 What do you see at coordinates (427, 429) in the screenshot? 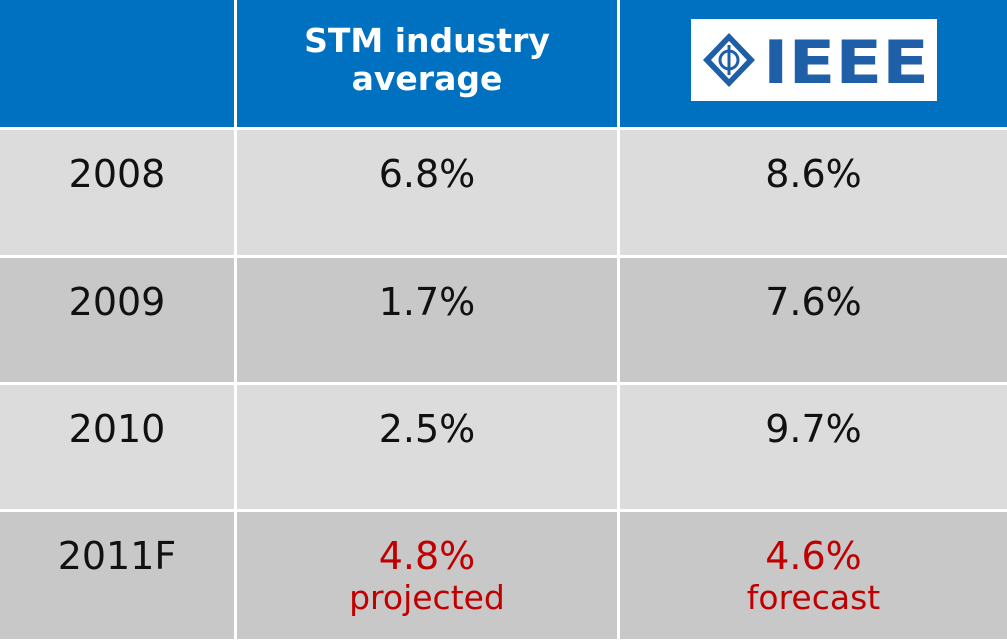
I see `value: 2.5%` at bounding box center [427, 429].